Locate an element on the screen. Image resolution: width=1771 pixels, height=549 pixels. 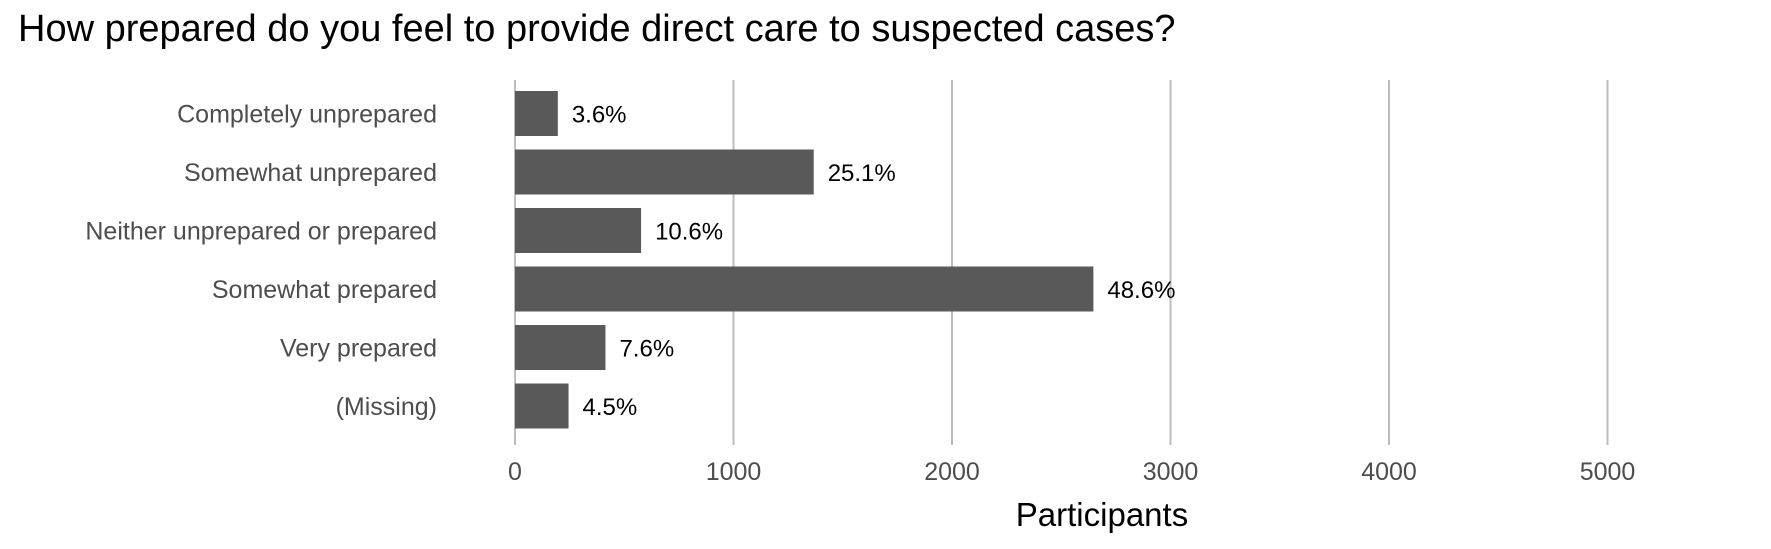
category-label: (Missing) is located at coordinates (386, 407).